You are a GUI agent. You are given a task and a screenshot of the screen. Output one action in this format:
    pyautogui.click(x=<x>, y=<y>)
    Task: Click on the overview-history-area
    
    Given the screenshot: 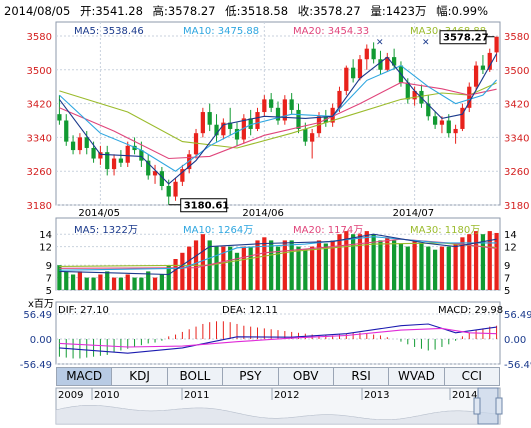 What is the action you would take?
    pyautogui.click(x=278, y=415)
    